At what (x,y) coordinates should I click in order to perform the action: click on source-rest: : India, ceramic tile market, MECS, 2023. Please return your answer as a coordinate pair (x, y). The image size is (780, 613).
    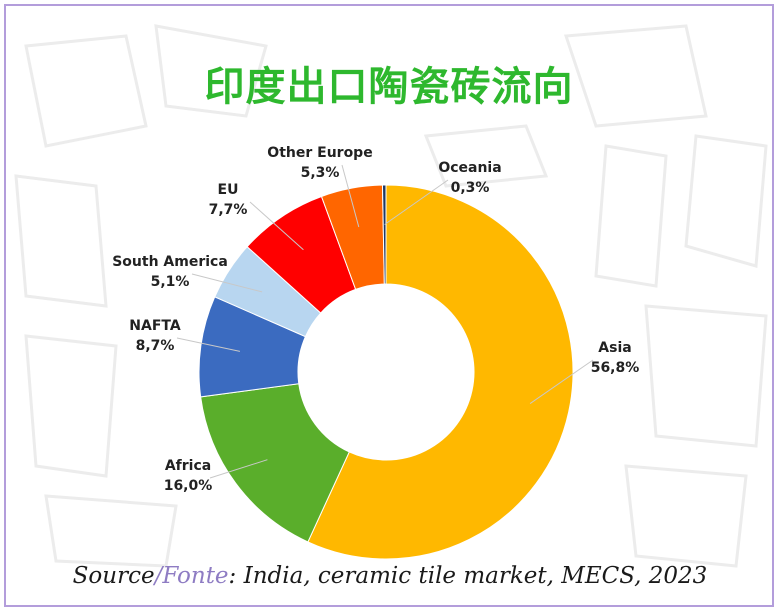
    Looking at the image, I should click on (468, 576).